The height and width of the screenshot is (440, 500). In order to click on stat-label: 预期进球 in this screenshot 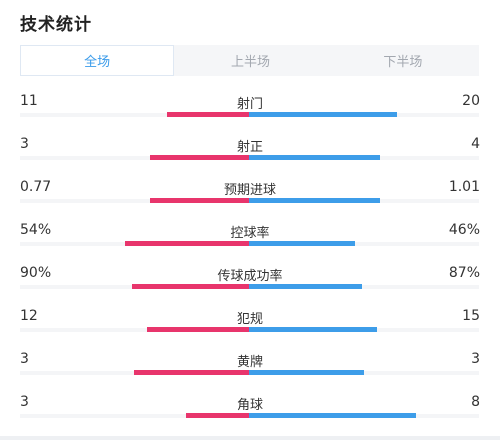, I will do `click(249, 190)`.